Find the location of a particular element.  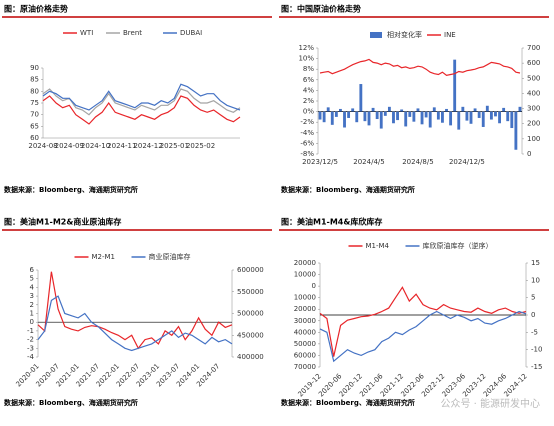

y-tick-label: -10 is located at coordinates (536, 350).